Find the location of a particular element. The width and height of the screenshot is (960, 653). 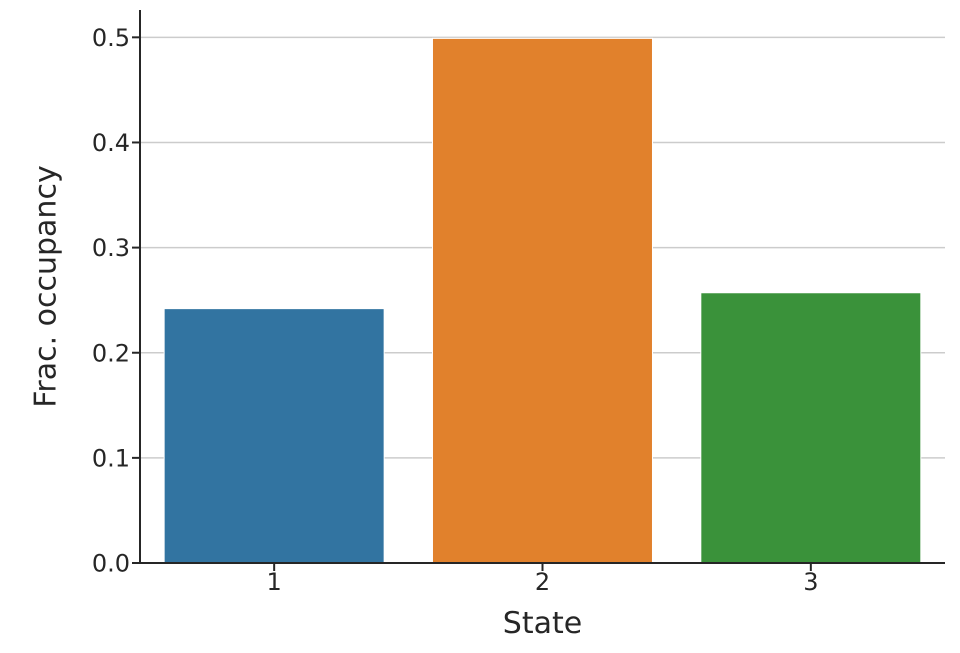

y-axis-title: Frac. occupancy is located at coordinates (46, 286).